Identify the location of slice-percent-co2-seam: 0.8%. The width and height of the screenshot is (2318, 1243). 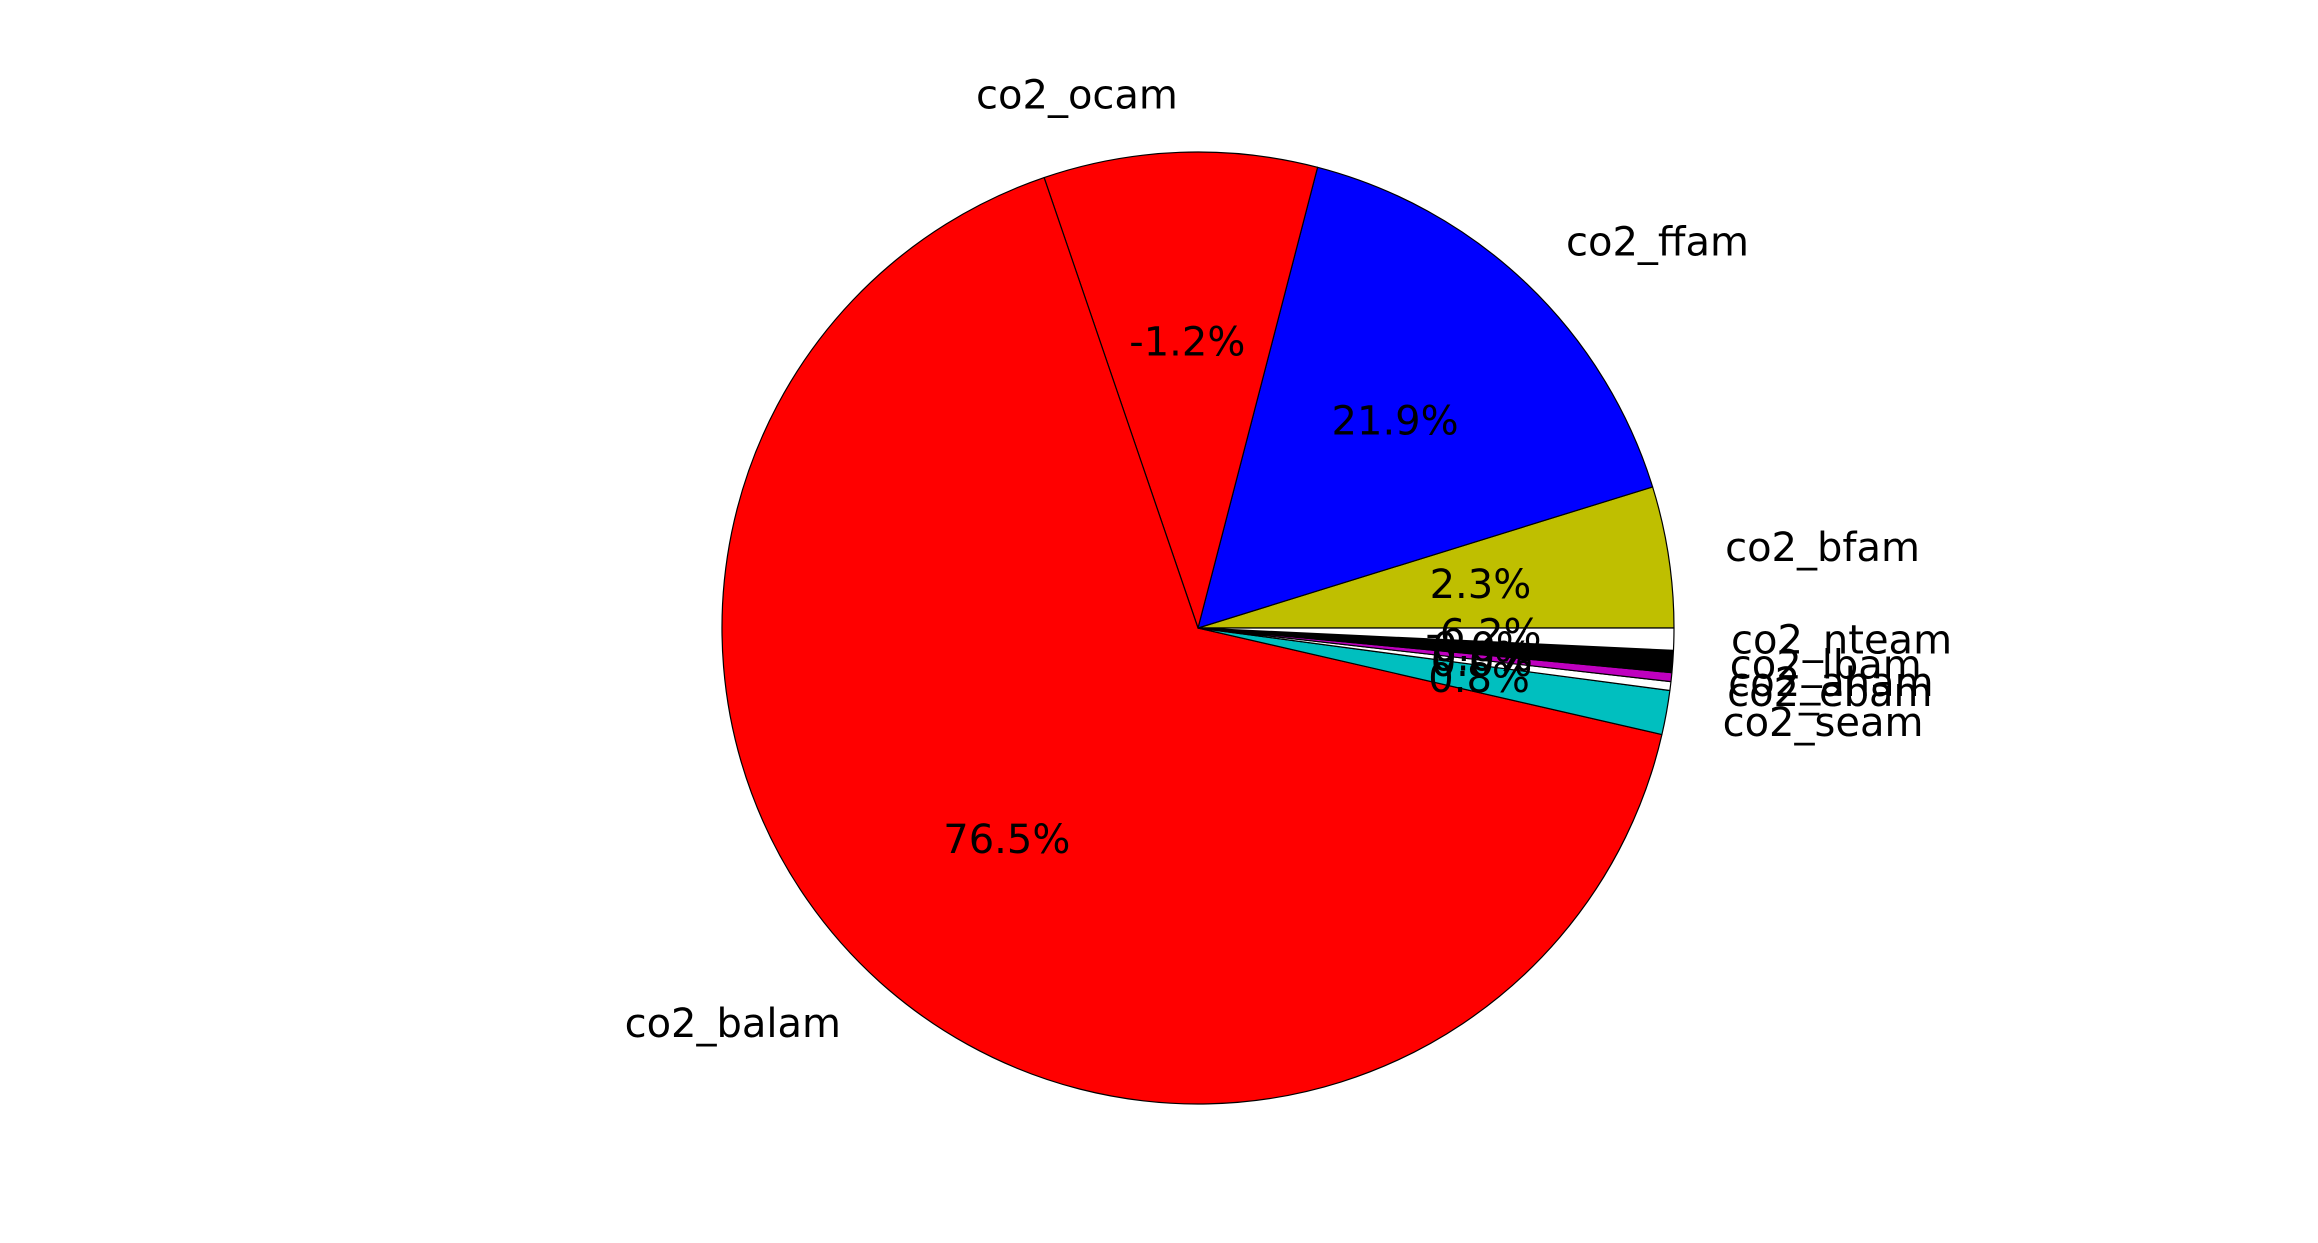
(1479, 679).